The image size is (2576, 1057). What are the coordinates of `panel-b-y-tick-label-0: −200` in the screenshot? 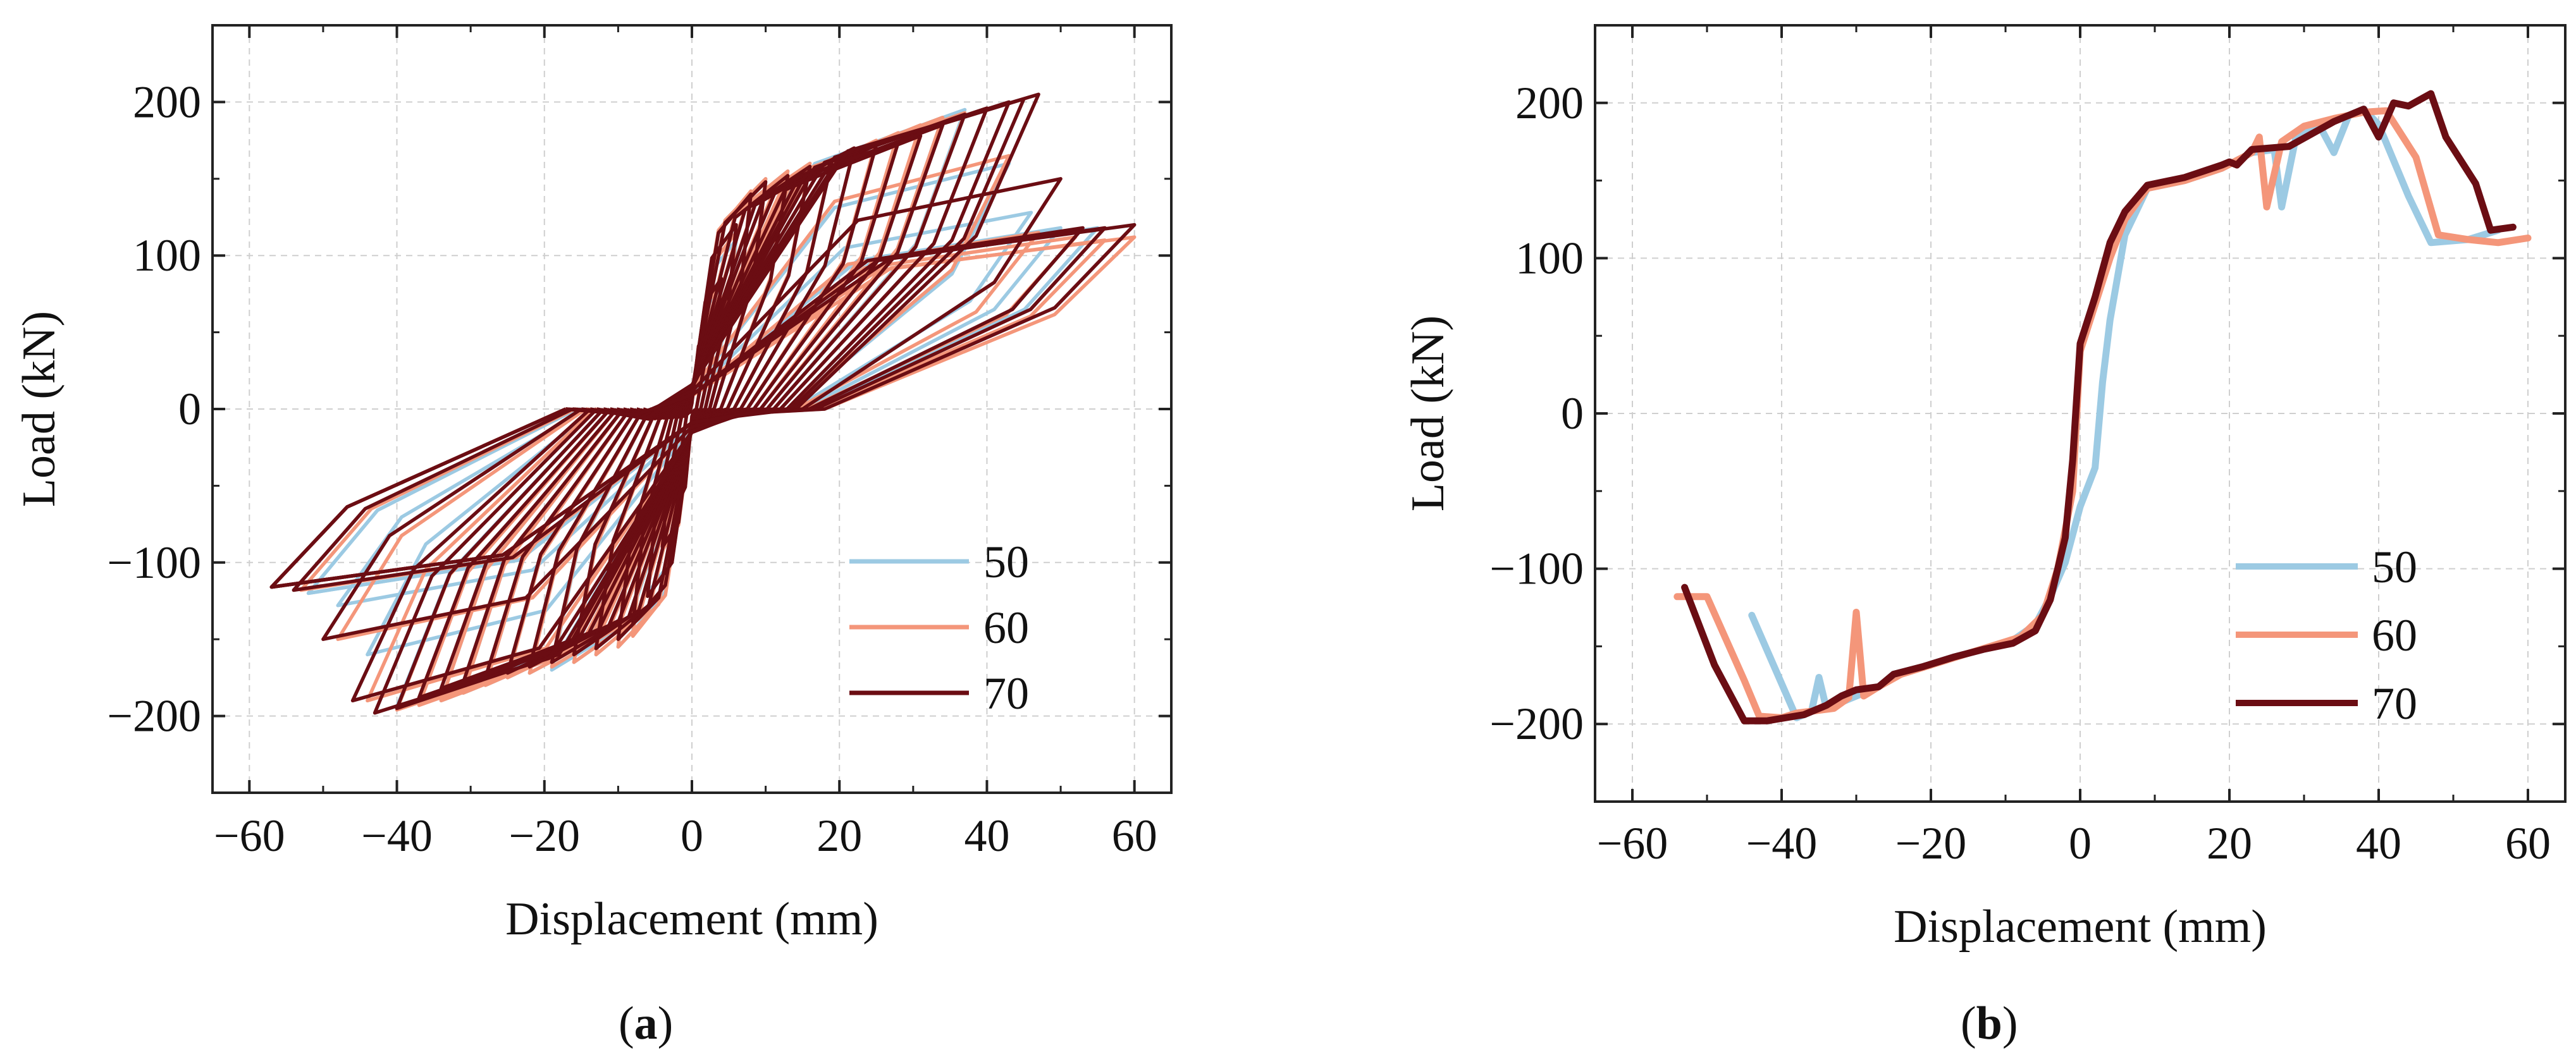 It's located at (1536, 724).